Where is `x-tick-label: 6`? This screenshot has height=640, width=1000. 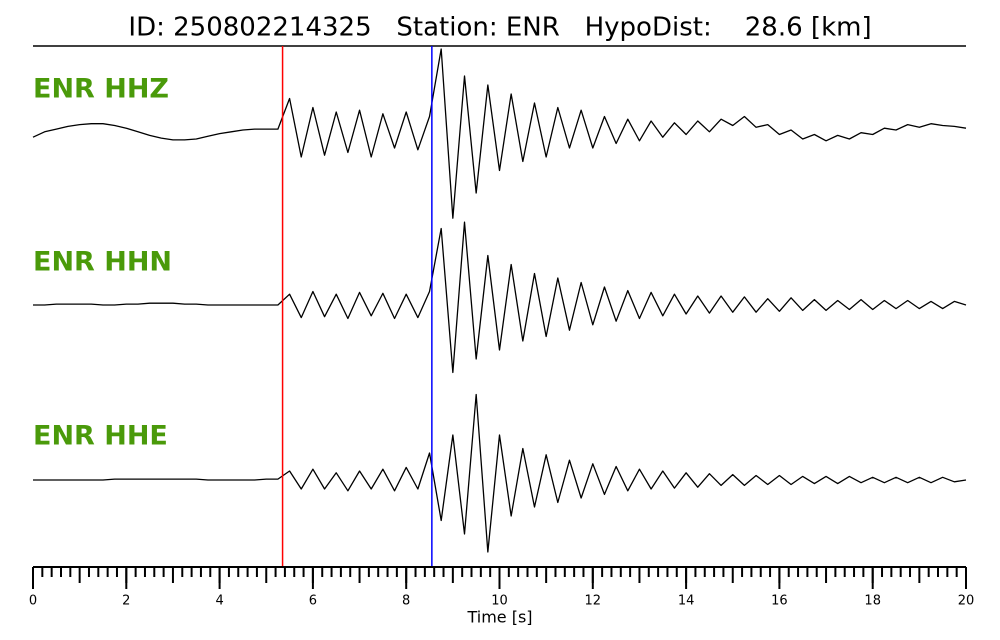
x-tick-label: 6 is located at coordinates (313, 601).